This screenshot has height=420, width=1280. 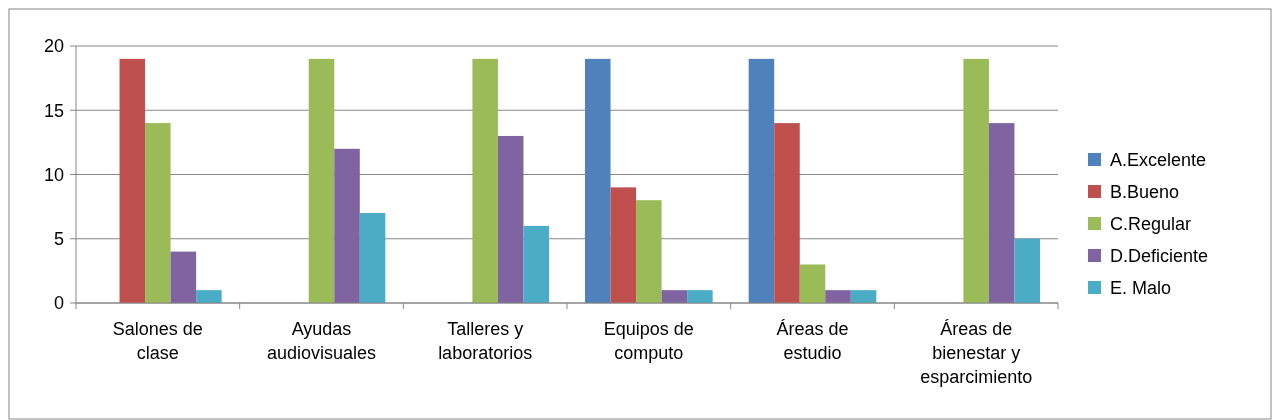 I want to click on y-tick-label: 10, so click(x=53, y=174).